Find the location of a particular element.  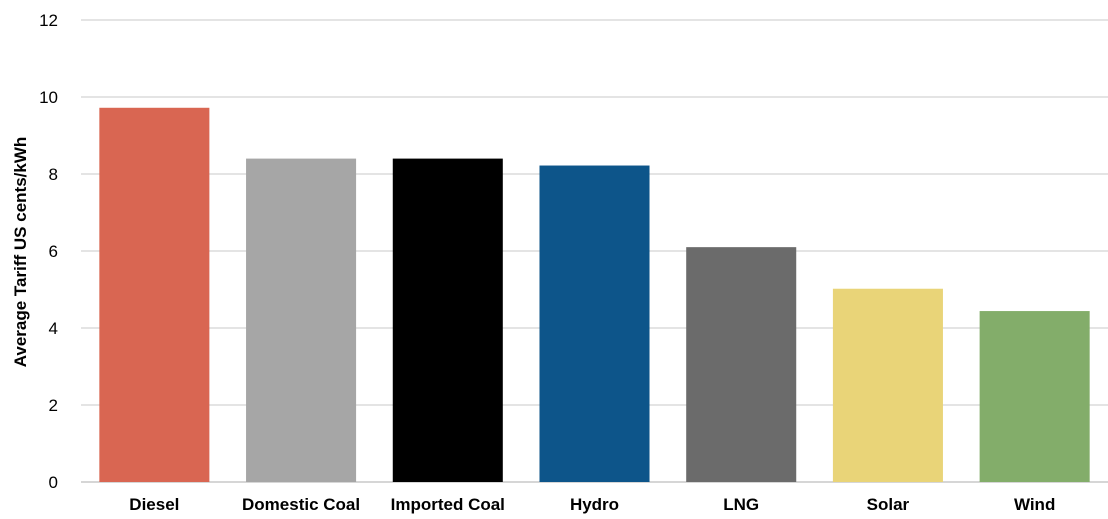

x-category-label: Diesel is located at coordinates (154, 504).